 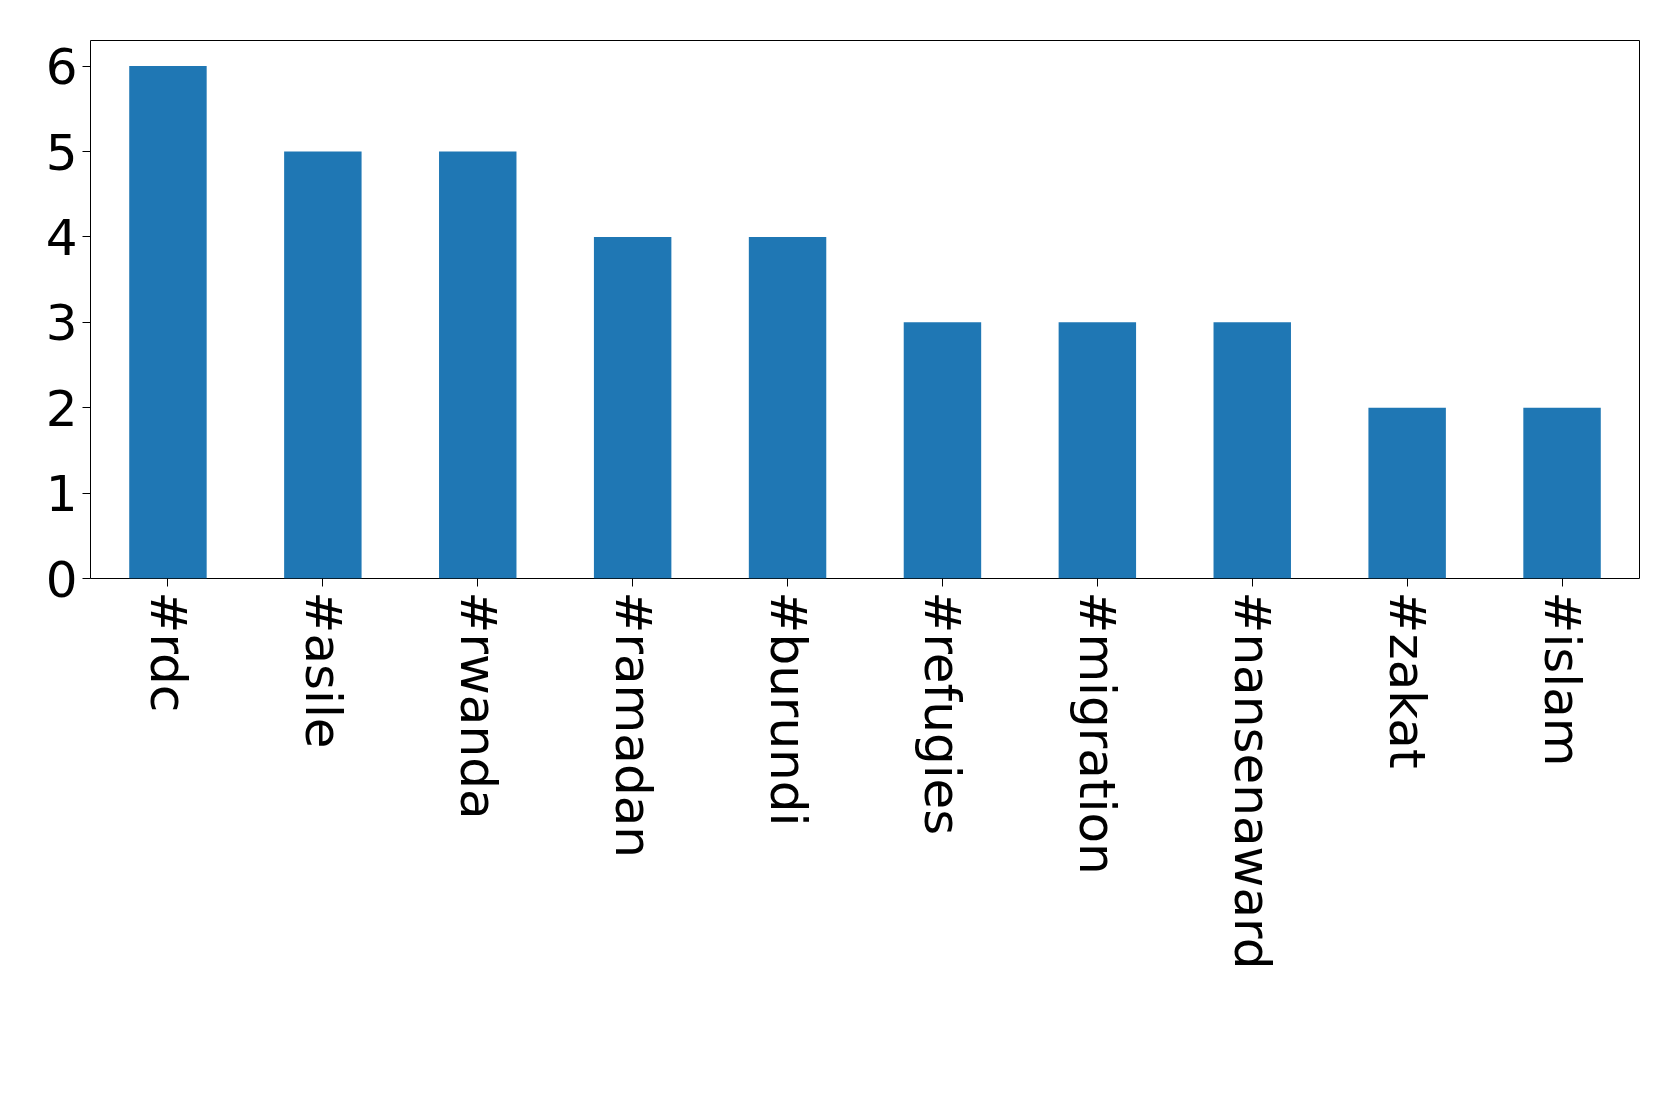 I want to click on x-tick-label: #nansenaward, so click(x=1252, y=780).